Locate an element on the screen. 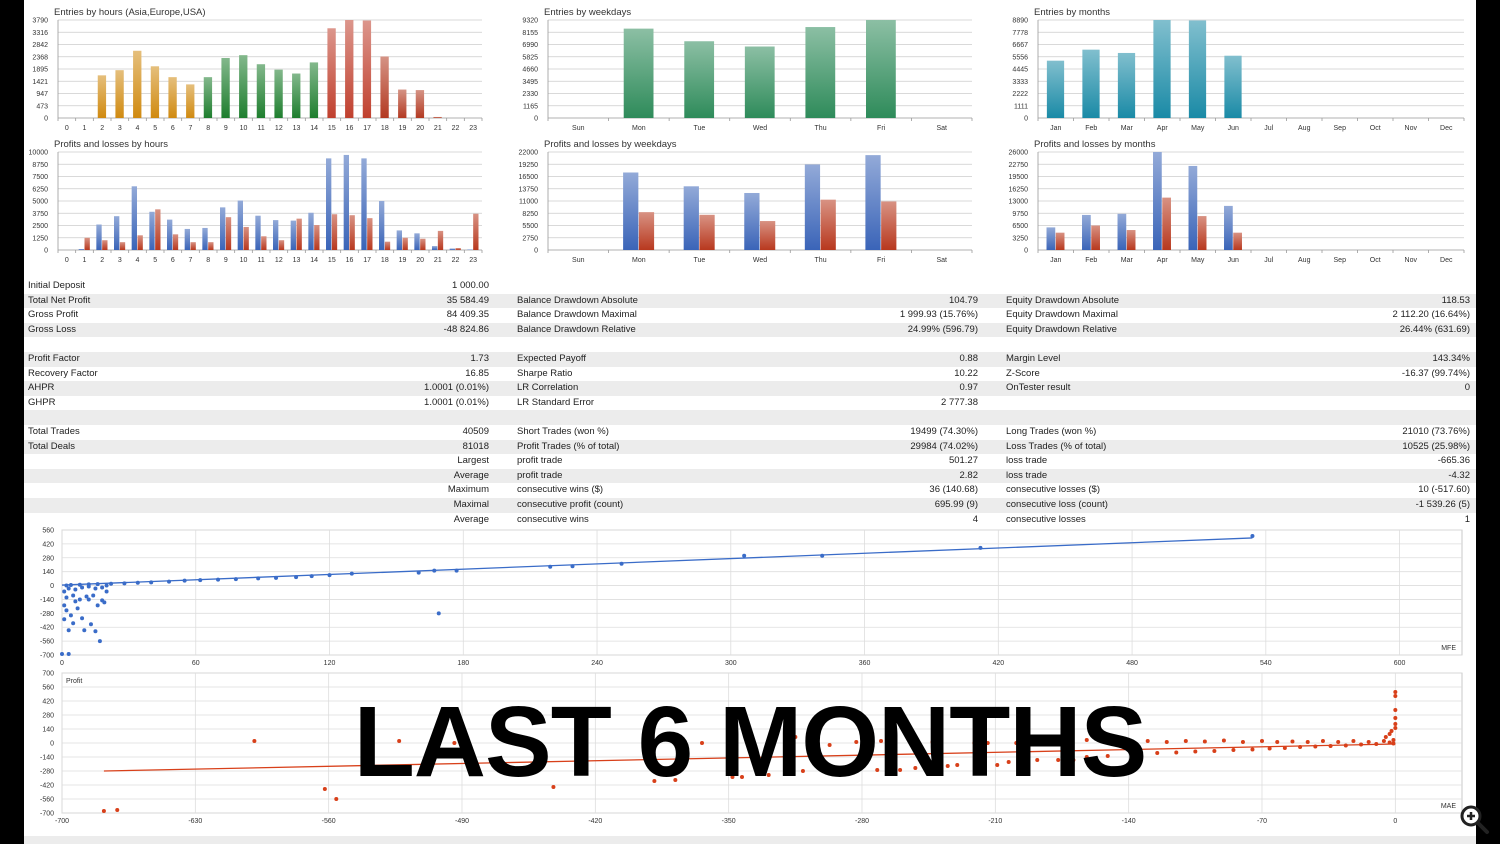  chart-title: Profits and losses by months is located at coordinates (1095, 144).